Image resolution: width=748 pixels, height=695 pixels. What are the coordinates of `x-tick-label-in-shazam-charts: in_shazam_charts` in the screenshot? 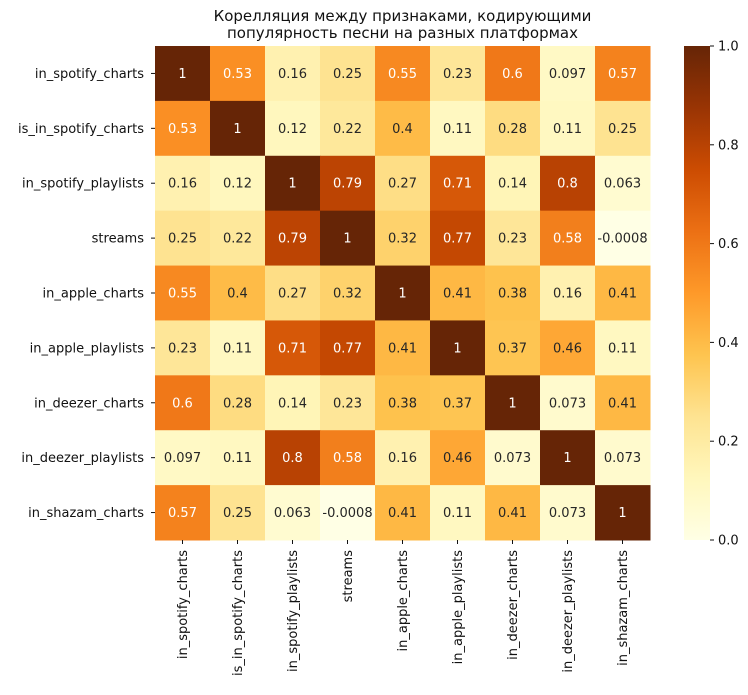 It's located at (623, 608).